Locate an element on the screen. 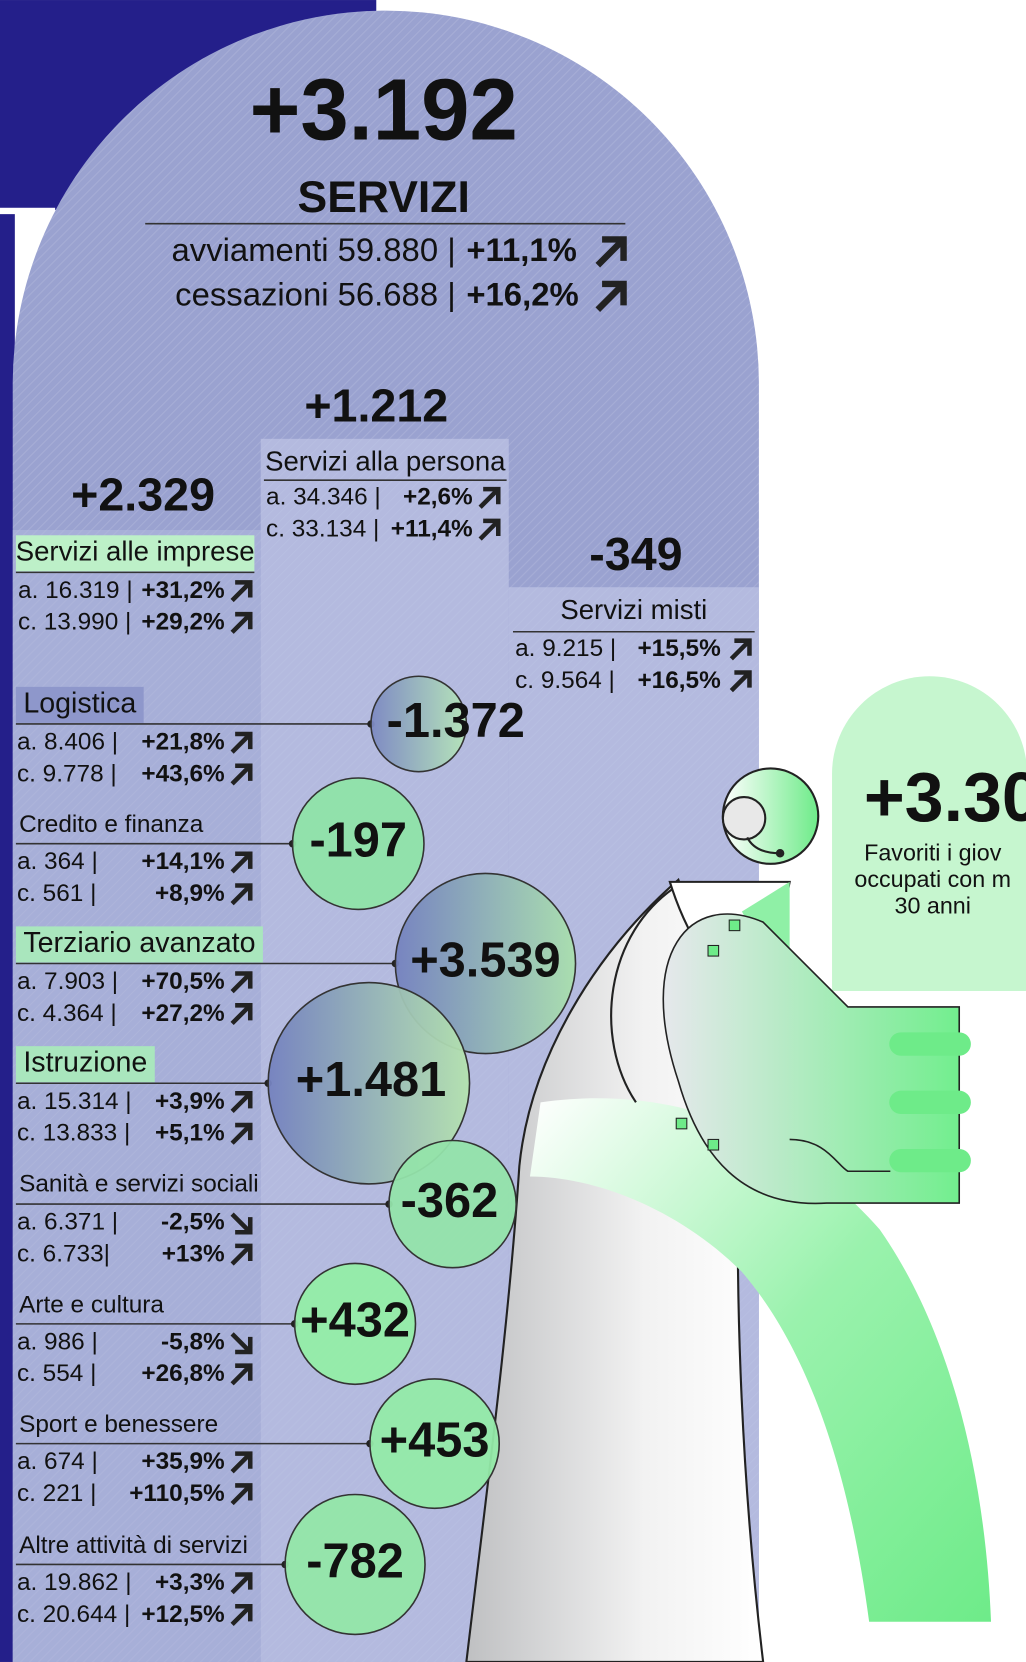 The height and width of the screenshot is (1662, 1026). flow-label: cessazioni 56.688 | is located at coordinates (315, 293).